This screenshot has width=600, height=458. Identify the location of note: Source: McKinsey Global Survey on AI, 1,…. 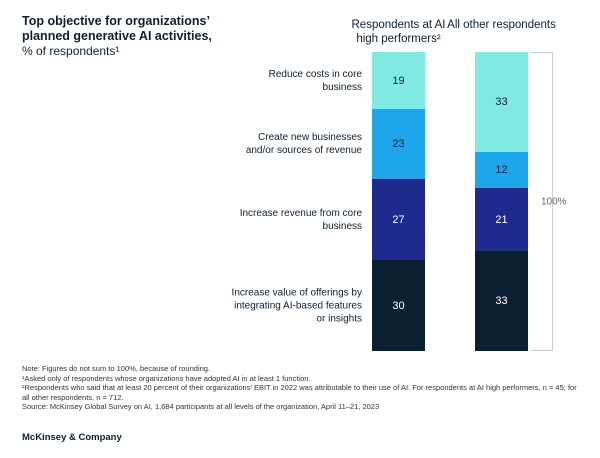
(201, 406).